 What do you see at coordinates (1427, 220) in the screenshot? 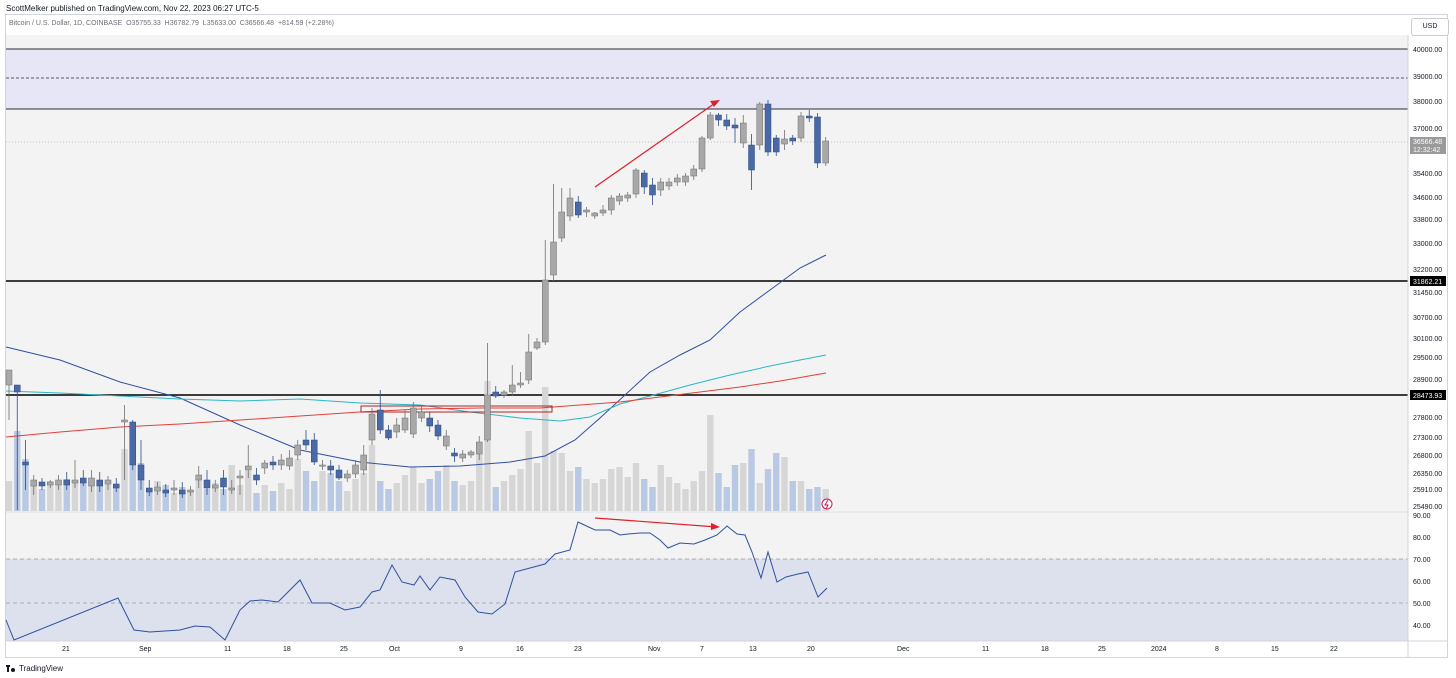
I see `price-tick: 33800.00` at bounding box center [1427, 220].